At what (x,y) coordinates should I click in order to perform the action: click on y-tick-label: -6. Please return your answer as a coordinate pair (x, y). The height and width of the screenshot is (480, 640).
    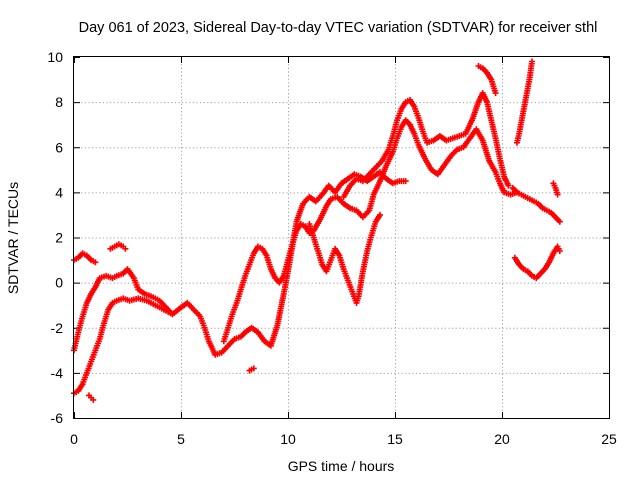
    Looking at the image, I should click on (57, 418).